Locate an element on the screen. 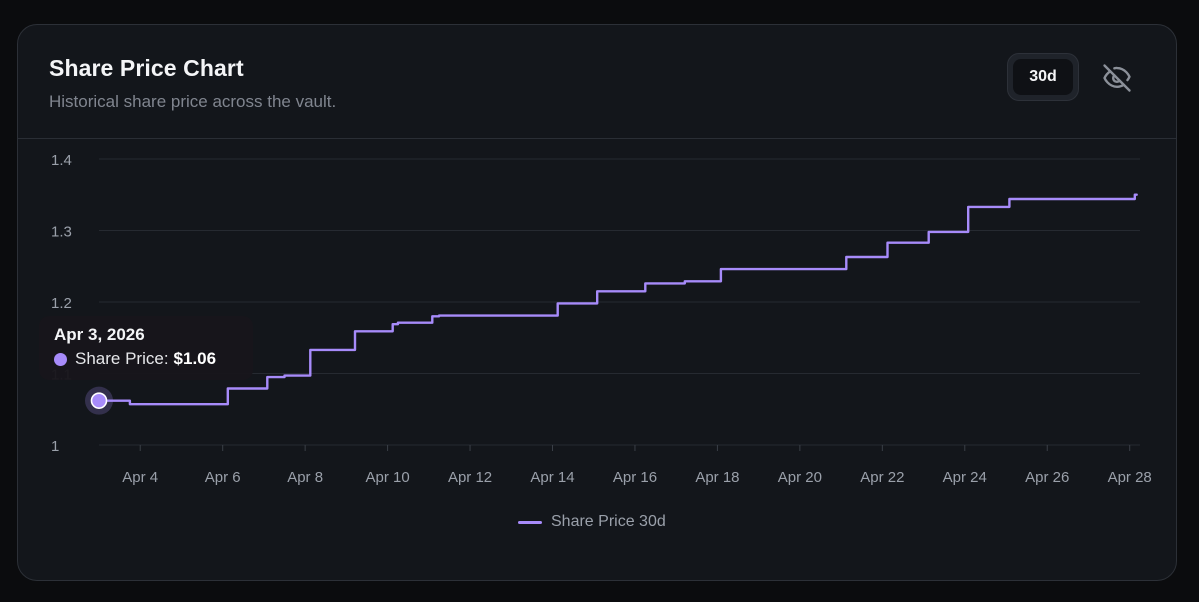 The height and width of the screenshot is (602, 1199). y-tick-label: 1 is located at coordinates (55, 446).